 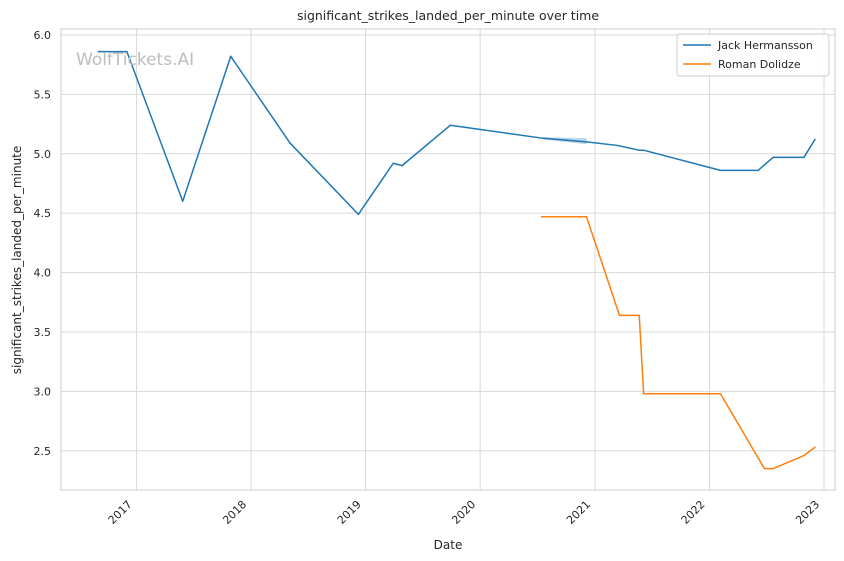 What do you see at coordinates (678, 342) in the screenshot?
I see `series-line-roman-dolidze` at bounding box center [678, 342].